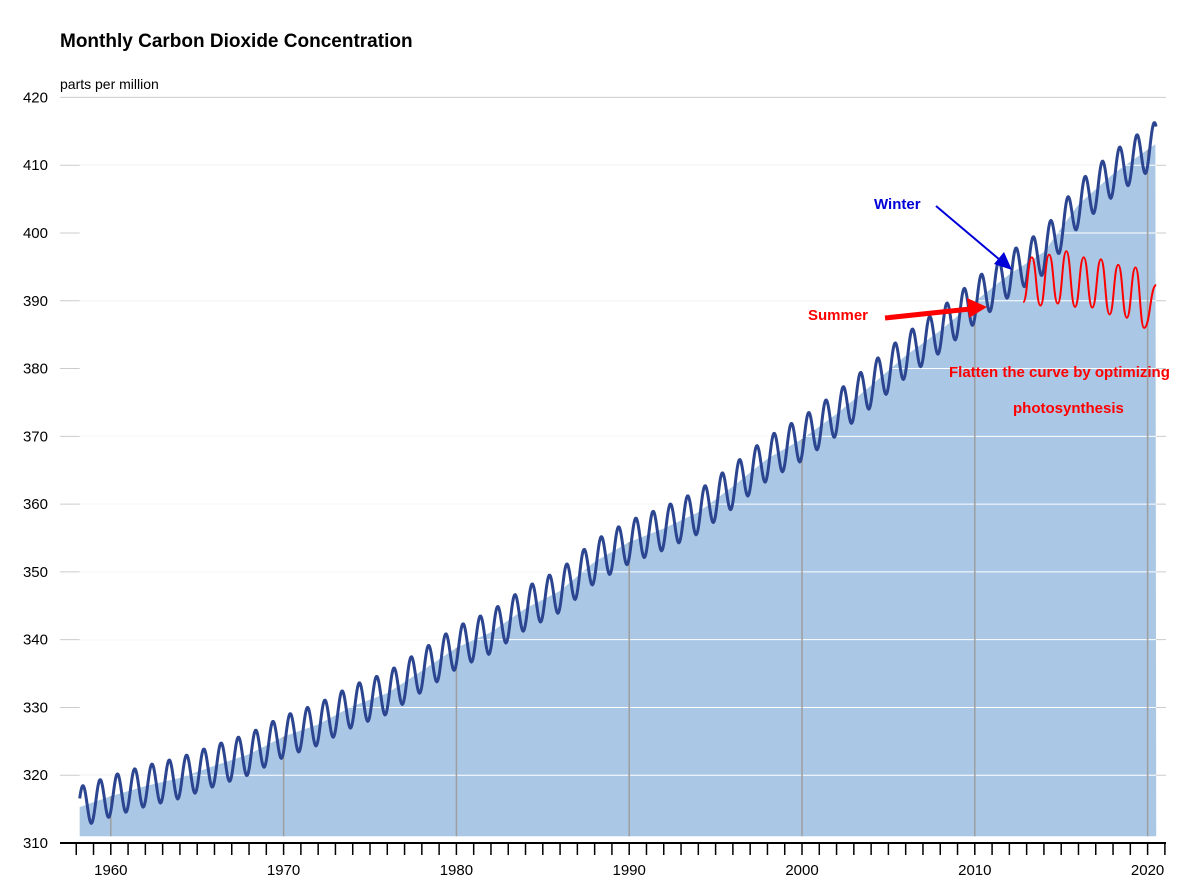  What do you see at coordinates (1147, 870) in the screenshot?
I see `x-tick-label: 2020` at bounding box center [1147, 870].